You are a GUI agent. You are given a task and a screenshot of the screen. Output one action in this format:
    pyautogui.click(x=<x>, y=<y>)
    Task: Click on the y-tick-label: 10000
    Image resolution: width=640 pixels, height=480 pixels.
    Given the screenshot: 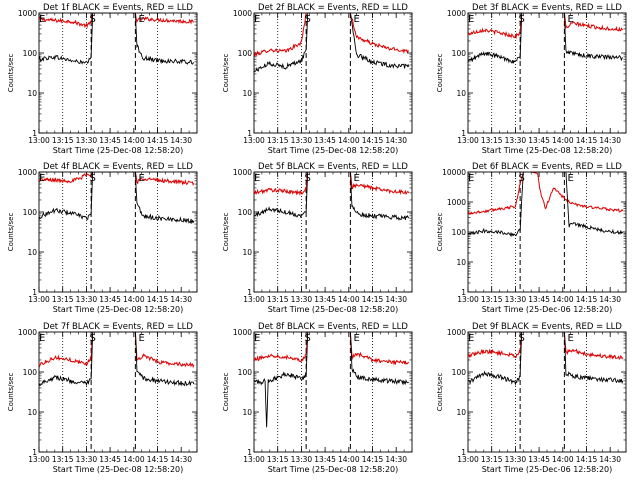 What is the action you would take?
    pyautogui.click(x=454, y=172)
    